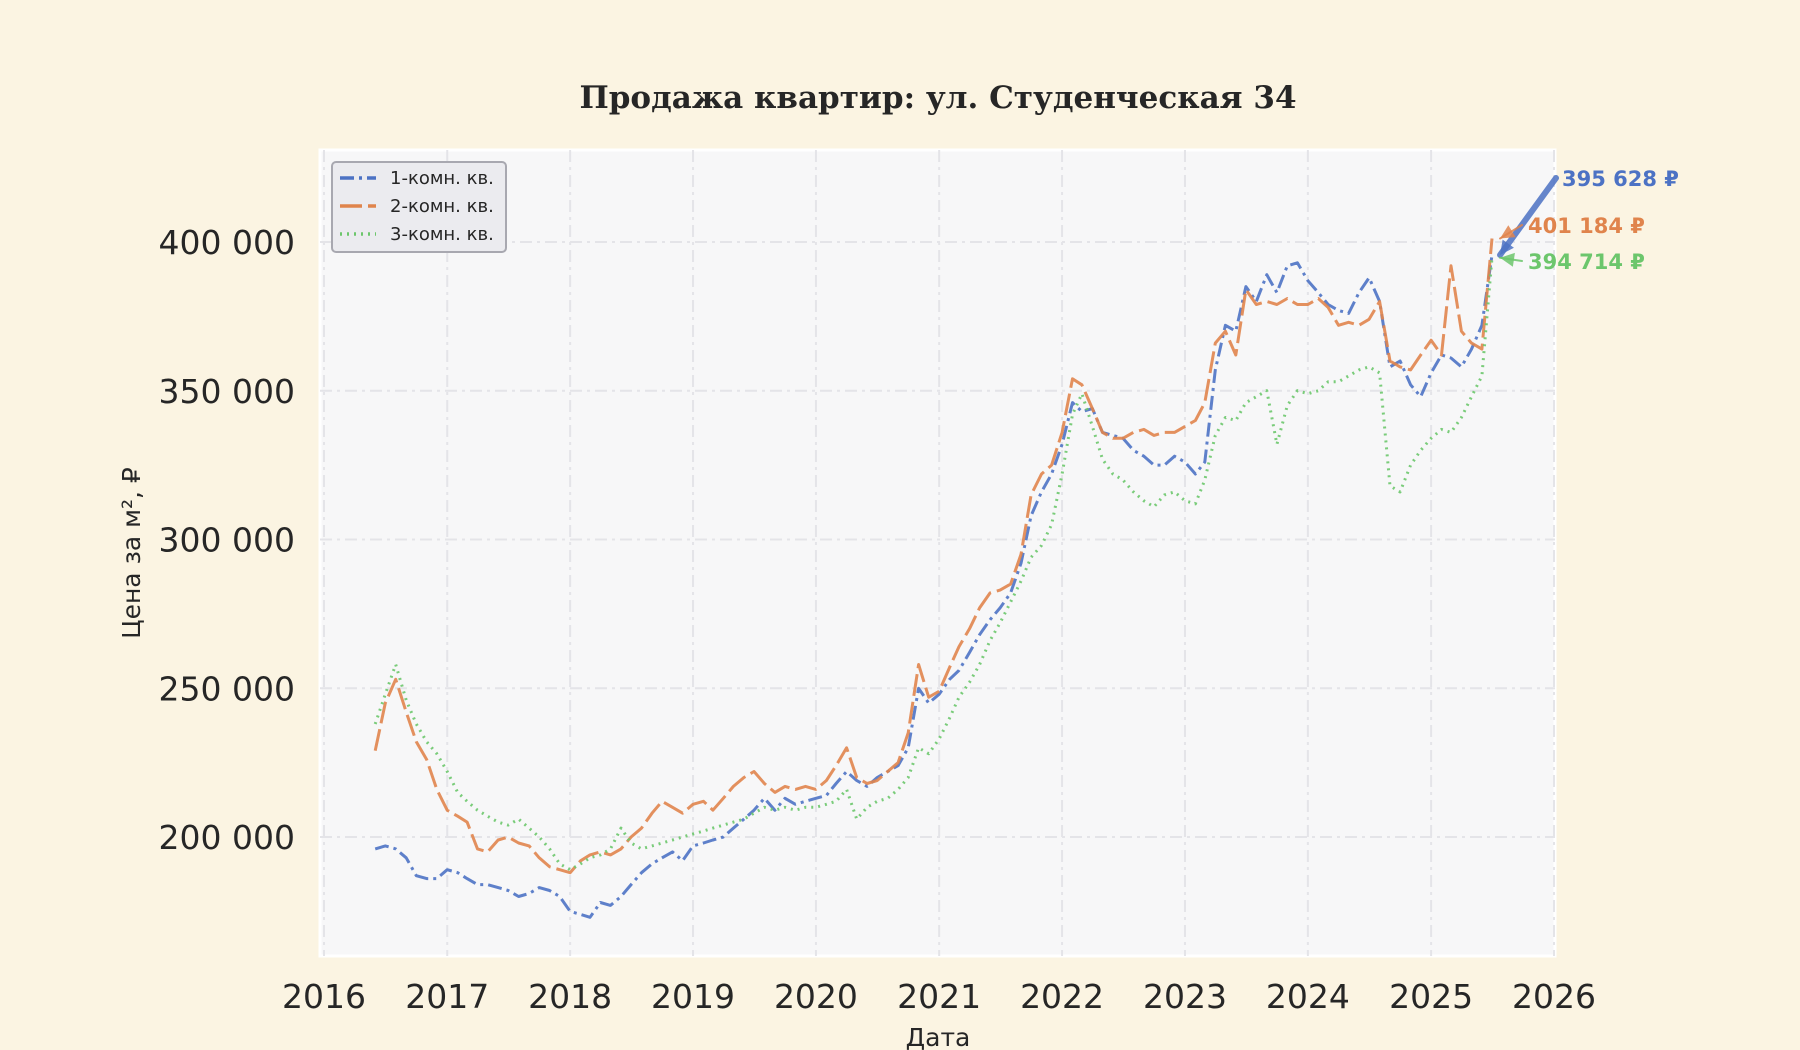 The width and height of the screenshot is (1800, 1050). What do you see at coordinates (442, 234) in the screenshot?
I see `legend-label-3: 3-комн. кв.` at bounding box center [442, 234].